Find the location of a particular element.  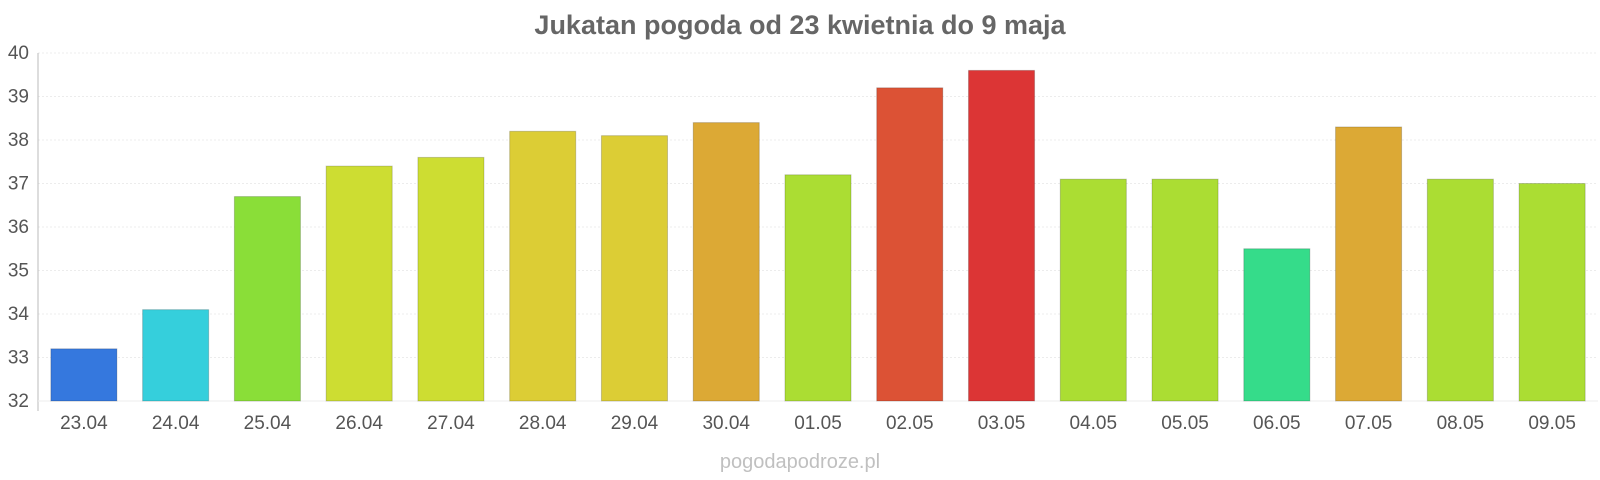

y-tick-label: 32 is located at coordinates (18, 401).